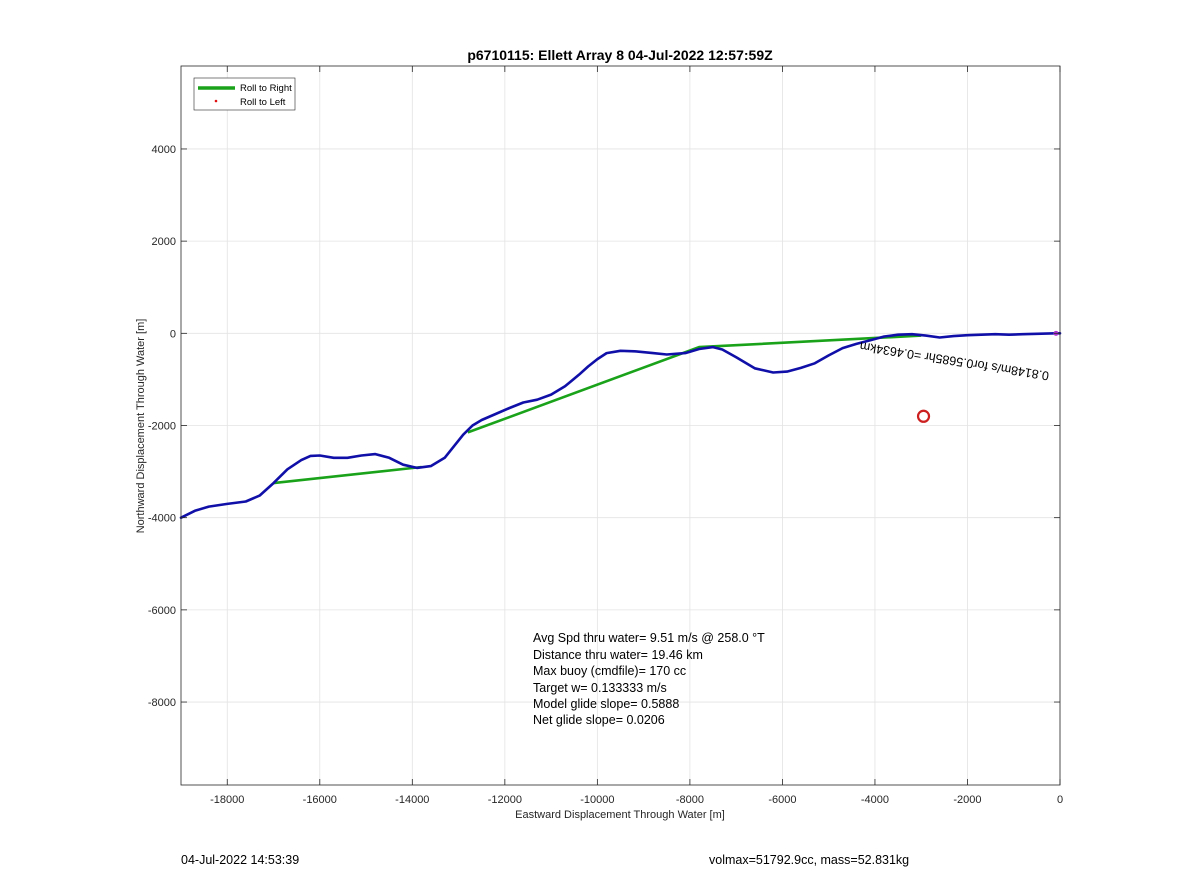  What do you see at coordinates (162, 611) in the screenshot?
I see `y-tick-label: -6000` at bounding box center [162, 611].